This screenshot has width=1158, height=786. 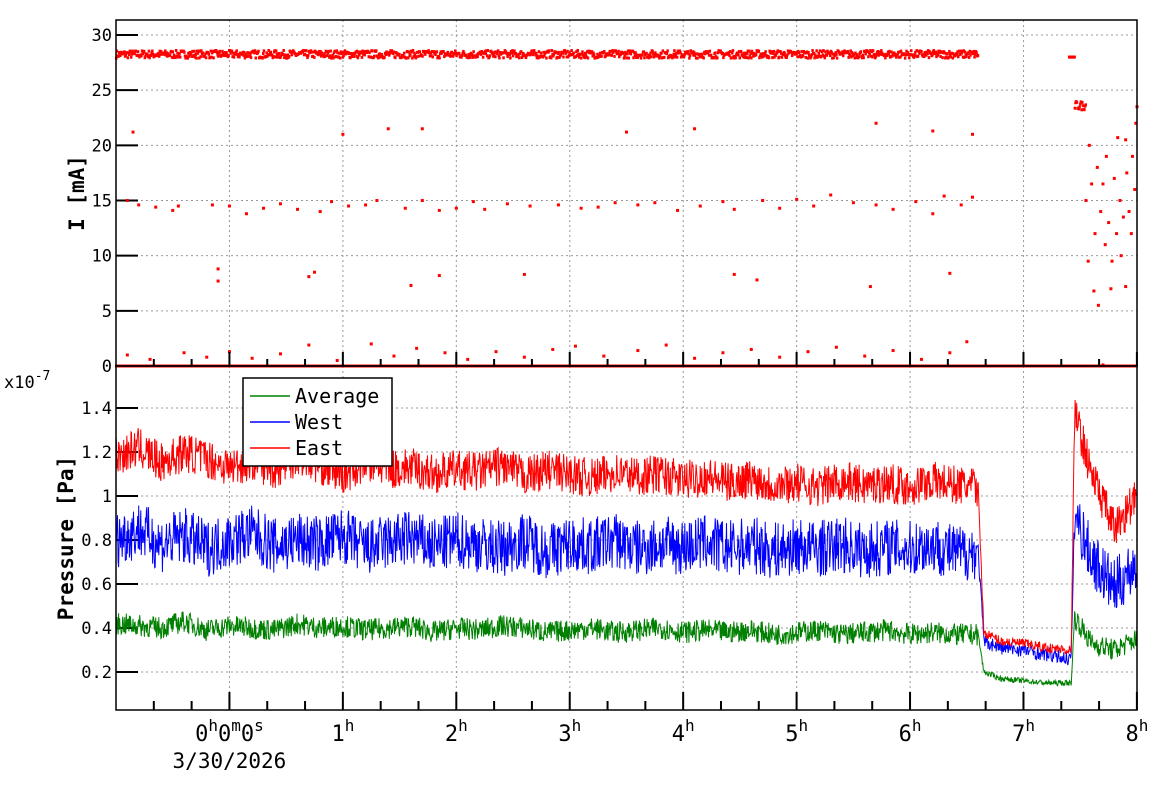 I want to click on y-tick-label: 0.8, so click(x=96, y=541).